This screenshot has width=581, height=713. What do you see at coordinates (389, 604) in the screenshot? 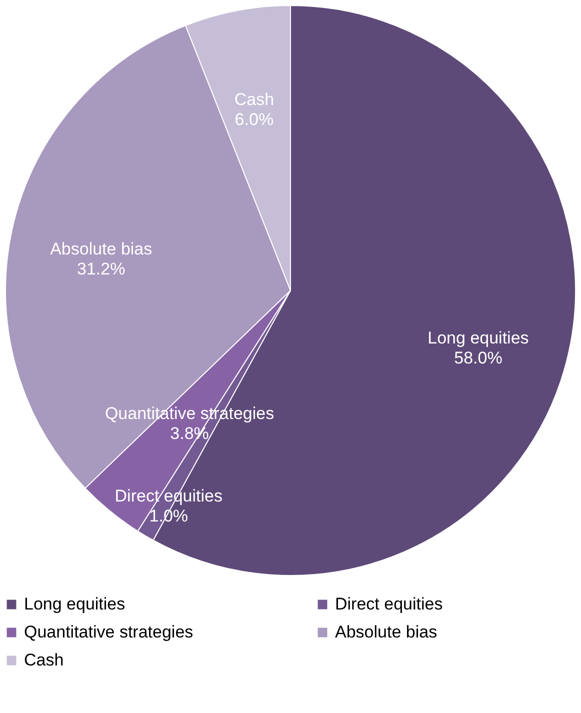
I see `legend-label: Direct equities` at bounding box center [389, 604].